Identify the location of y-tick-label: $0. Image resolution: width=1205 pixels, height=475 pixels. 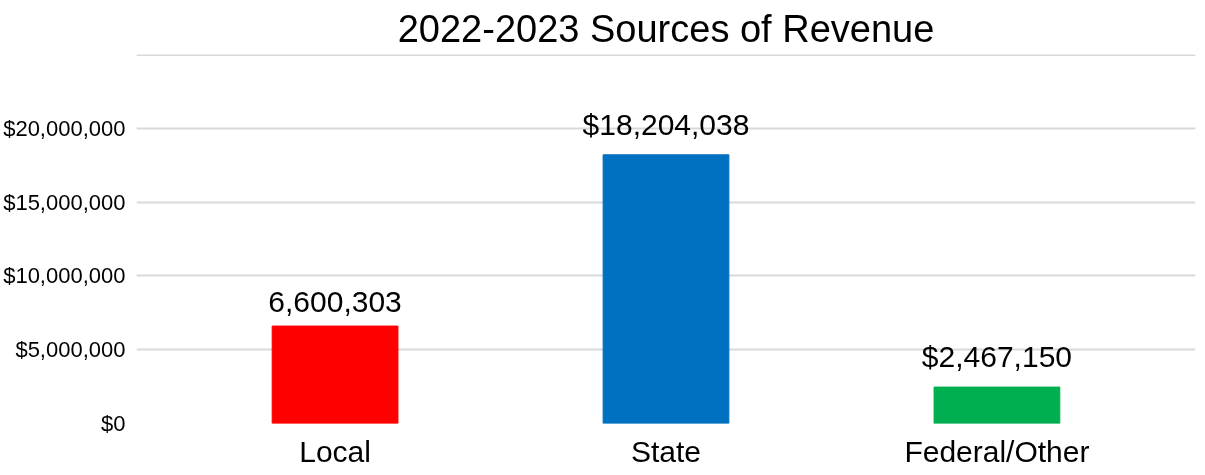
(113, 423).